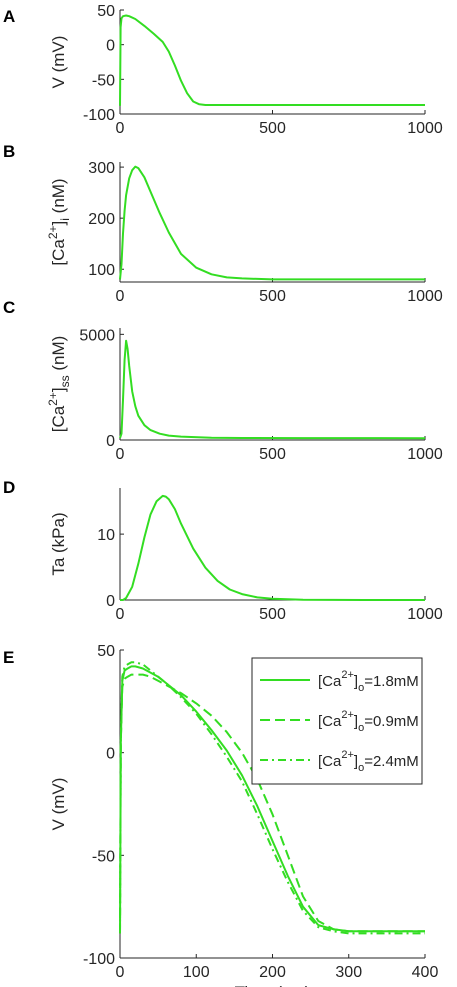  What do you see at coordinates (273, 985) in the screenshot?
I see `x-axis-label: Time (ms)` at bounding box center [273, 985].